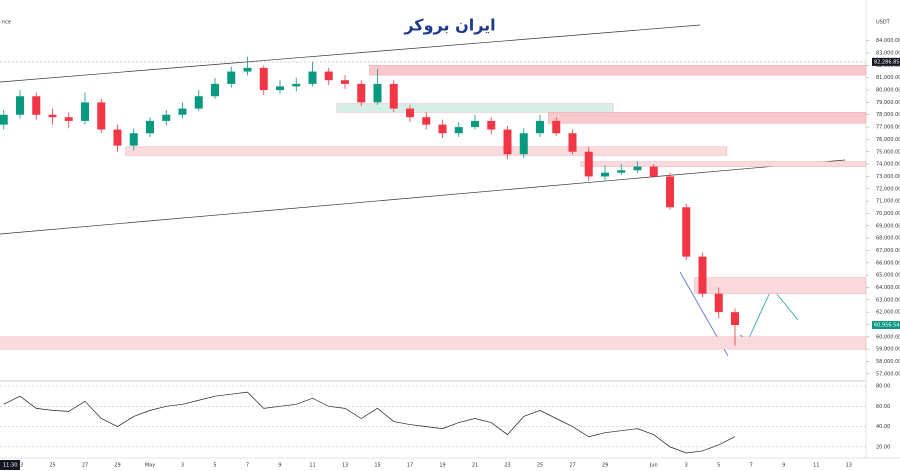 This screenshot has height=471, width=900. I want to click on price-label: 60,956.54, so click(886, 326).